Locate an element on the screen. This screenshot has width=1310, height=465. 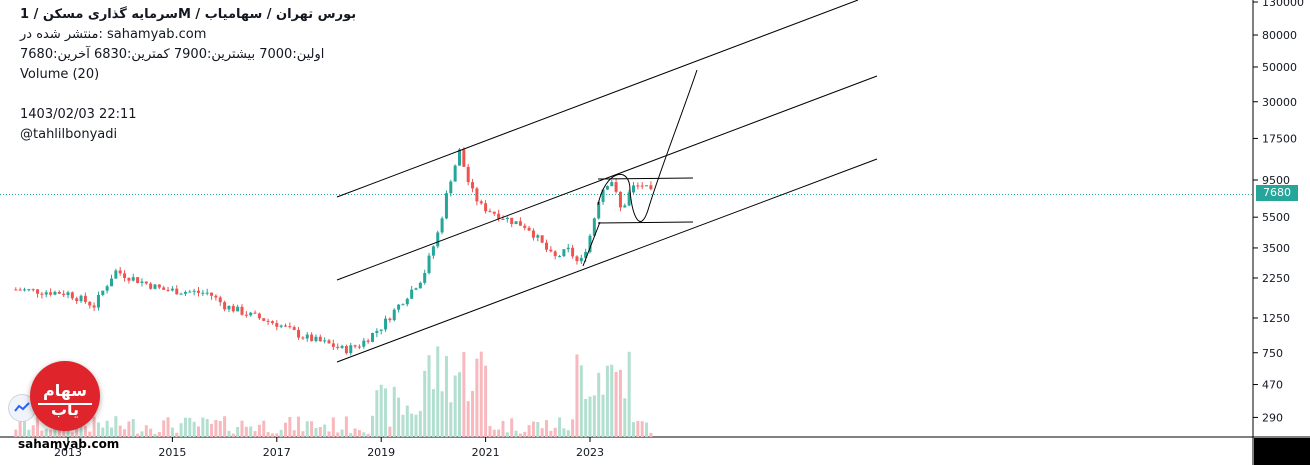
x-tick-label: 2017 is located at coordinates (277, 452).